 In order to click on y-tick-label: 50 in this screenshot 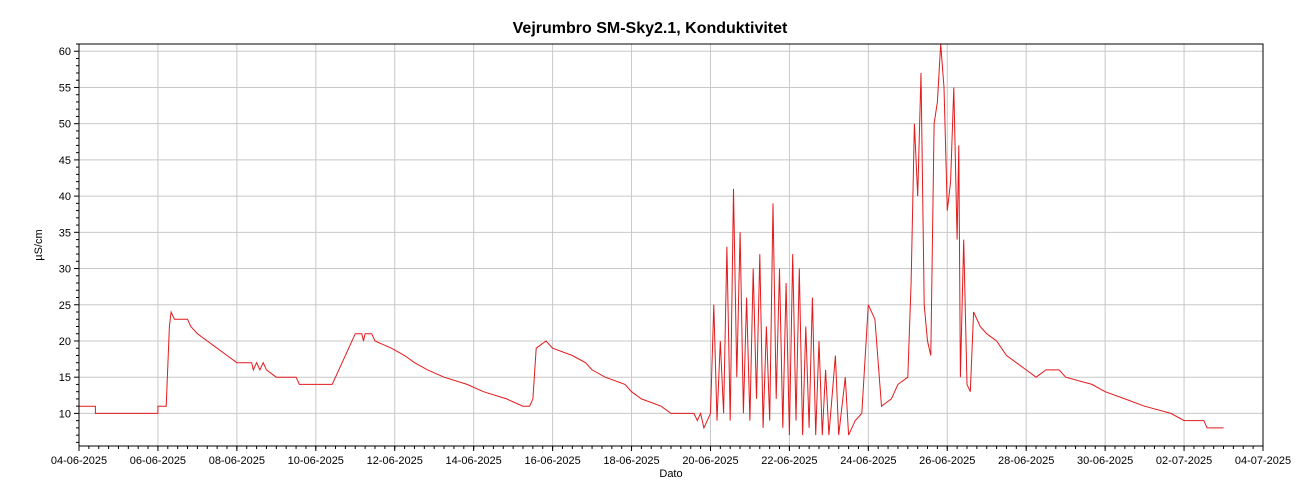, I will do `click(65, 125)`.